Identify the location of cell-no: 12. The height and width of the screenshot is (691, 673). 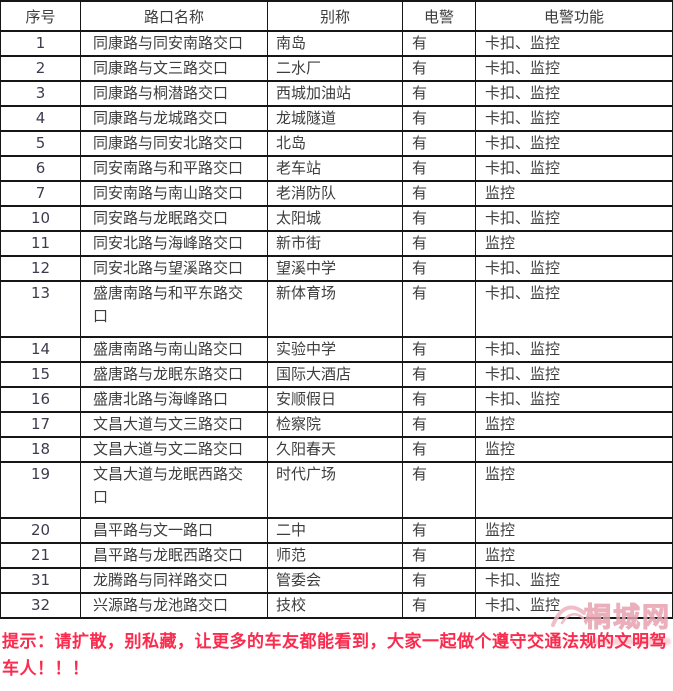
(40, 268).